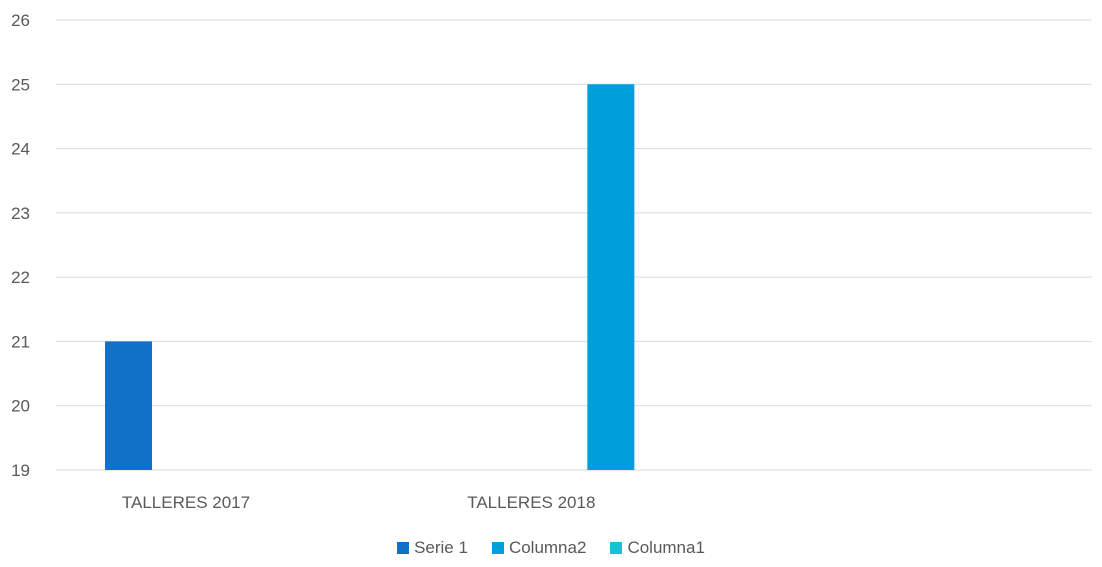  Describe the element at coordinates (20, 149) in the screenshot. I see `y-tick-label: 24` at that location.